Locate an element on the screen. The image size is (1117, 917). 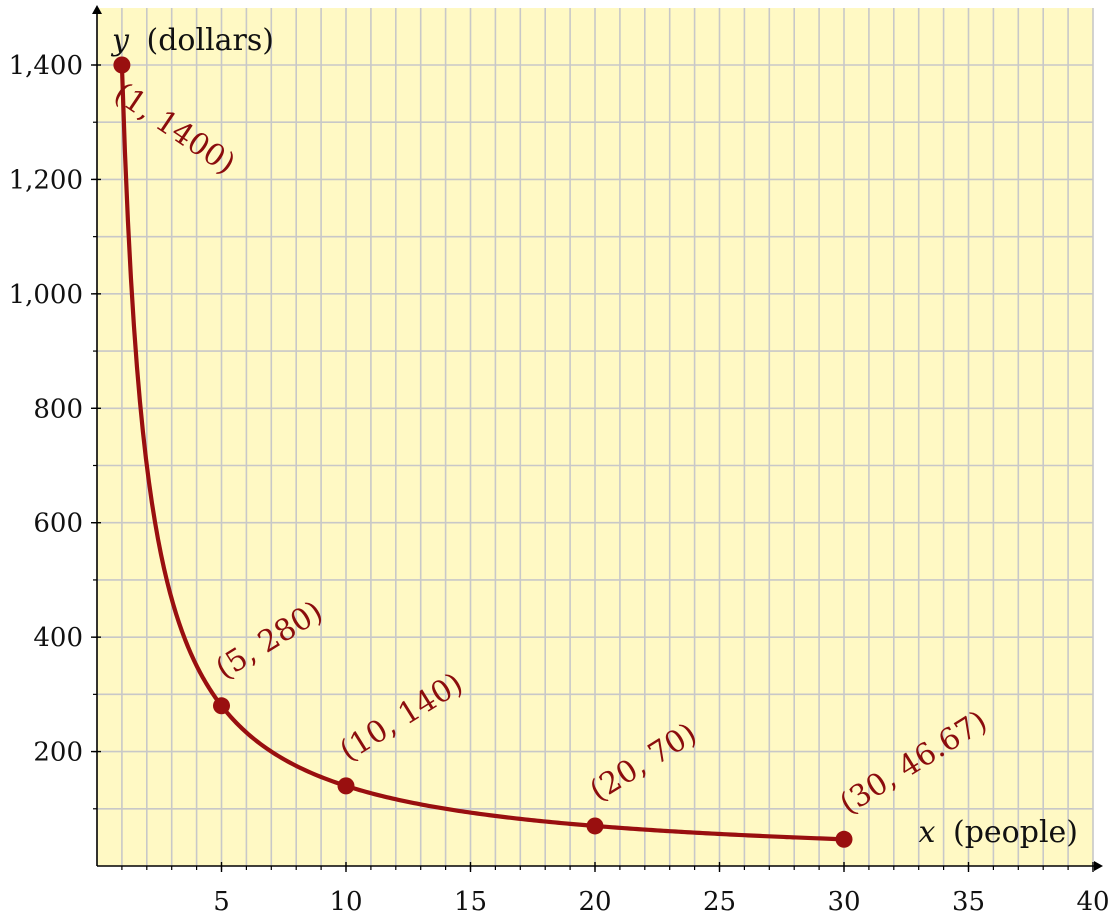
y-tick-label: 200 is located at coordinates (58, 753).